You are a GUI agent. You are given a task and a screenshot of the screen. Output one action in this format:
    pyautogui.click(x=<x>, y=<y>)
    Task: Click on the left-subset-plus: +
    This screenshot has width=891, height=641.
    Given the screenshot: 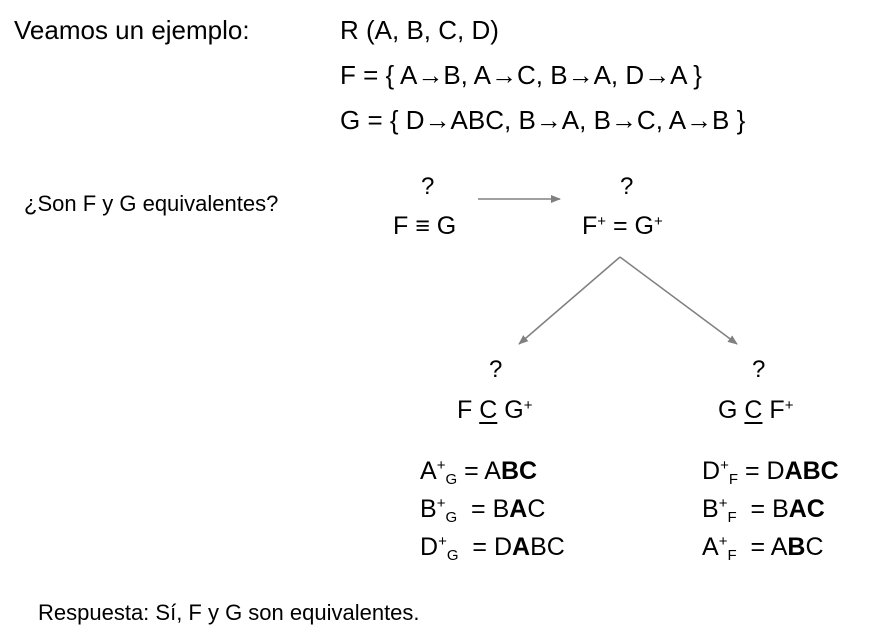 What is the action you would take?
    pyautogui.click(x=528, y=405)
    